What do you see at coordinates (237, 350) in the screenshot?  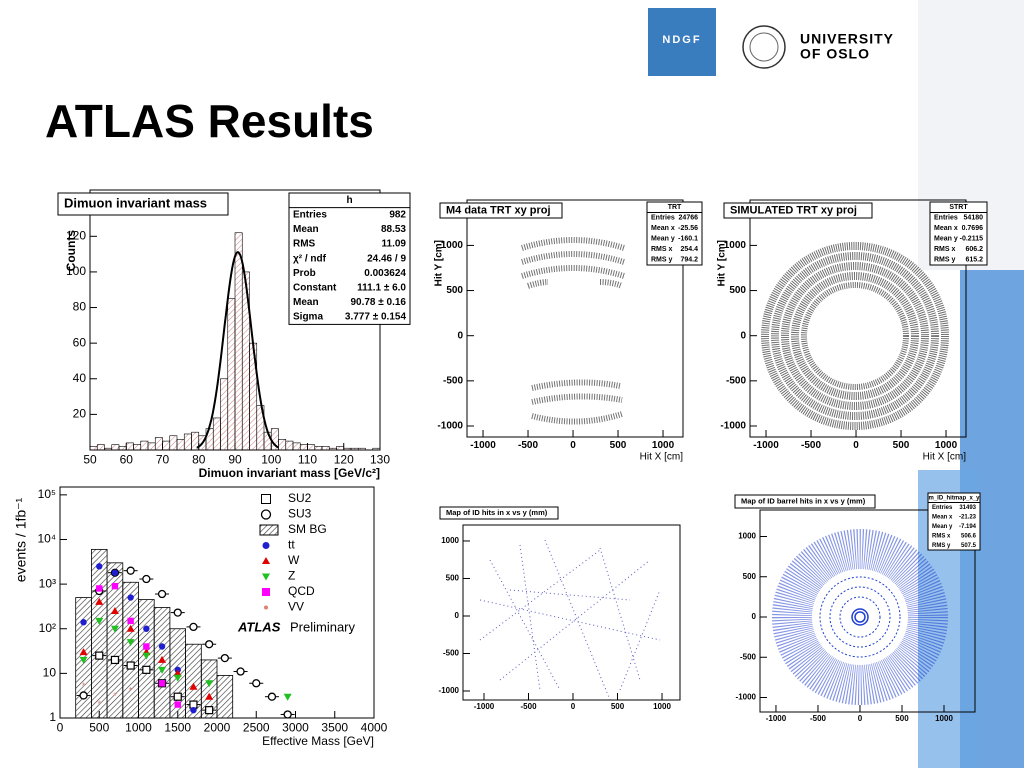 I see `fit-curve` at bounding box center [237, 350].